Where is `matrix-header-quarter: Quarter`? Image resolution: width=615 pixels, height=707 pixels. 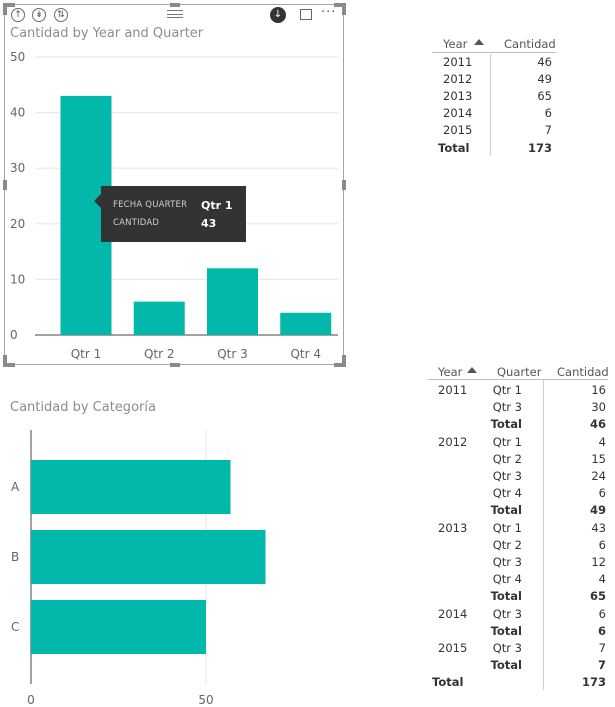
matrix-header-quarter: Quarter is located at coordinates (519, 372).